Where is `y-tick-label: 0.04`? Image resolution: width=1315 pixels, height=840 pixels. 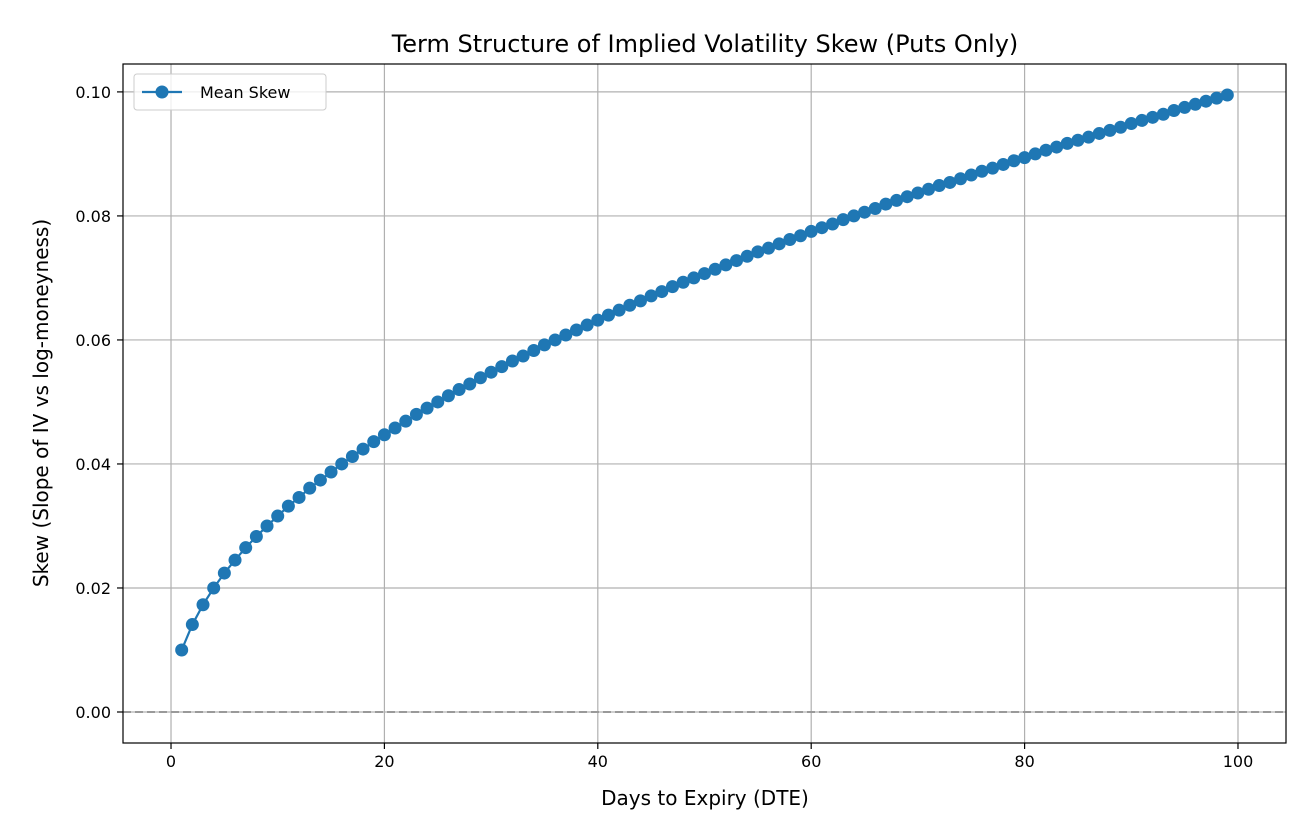
y-tick-label: 0.04 is located at coordinates (93, 464).